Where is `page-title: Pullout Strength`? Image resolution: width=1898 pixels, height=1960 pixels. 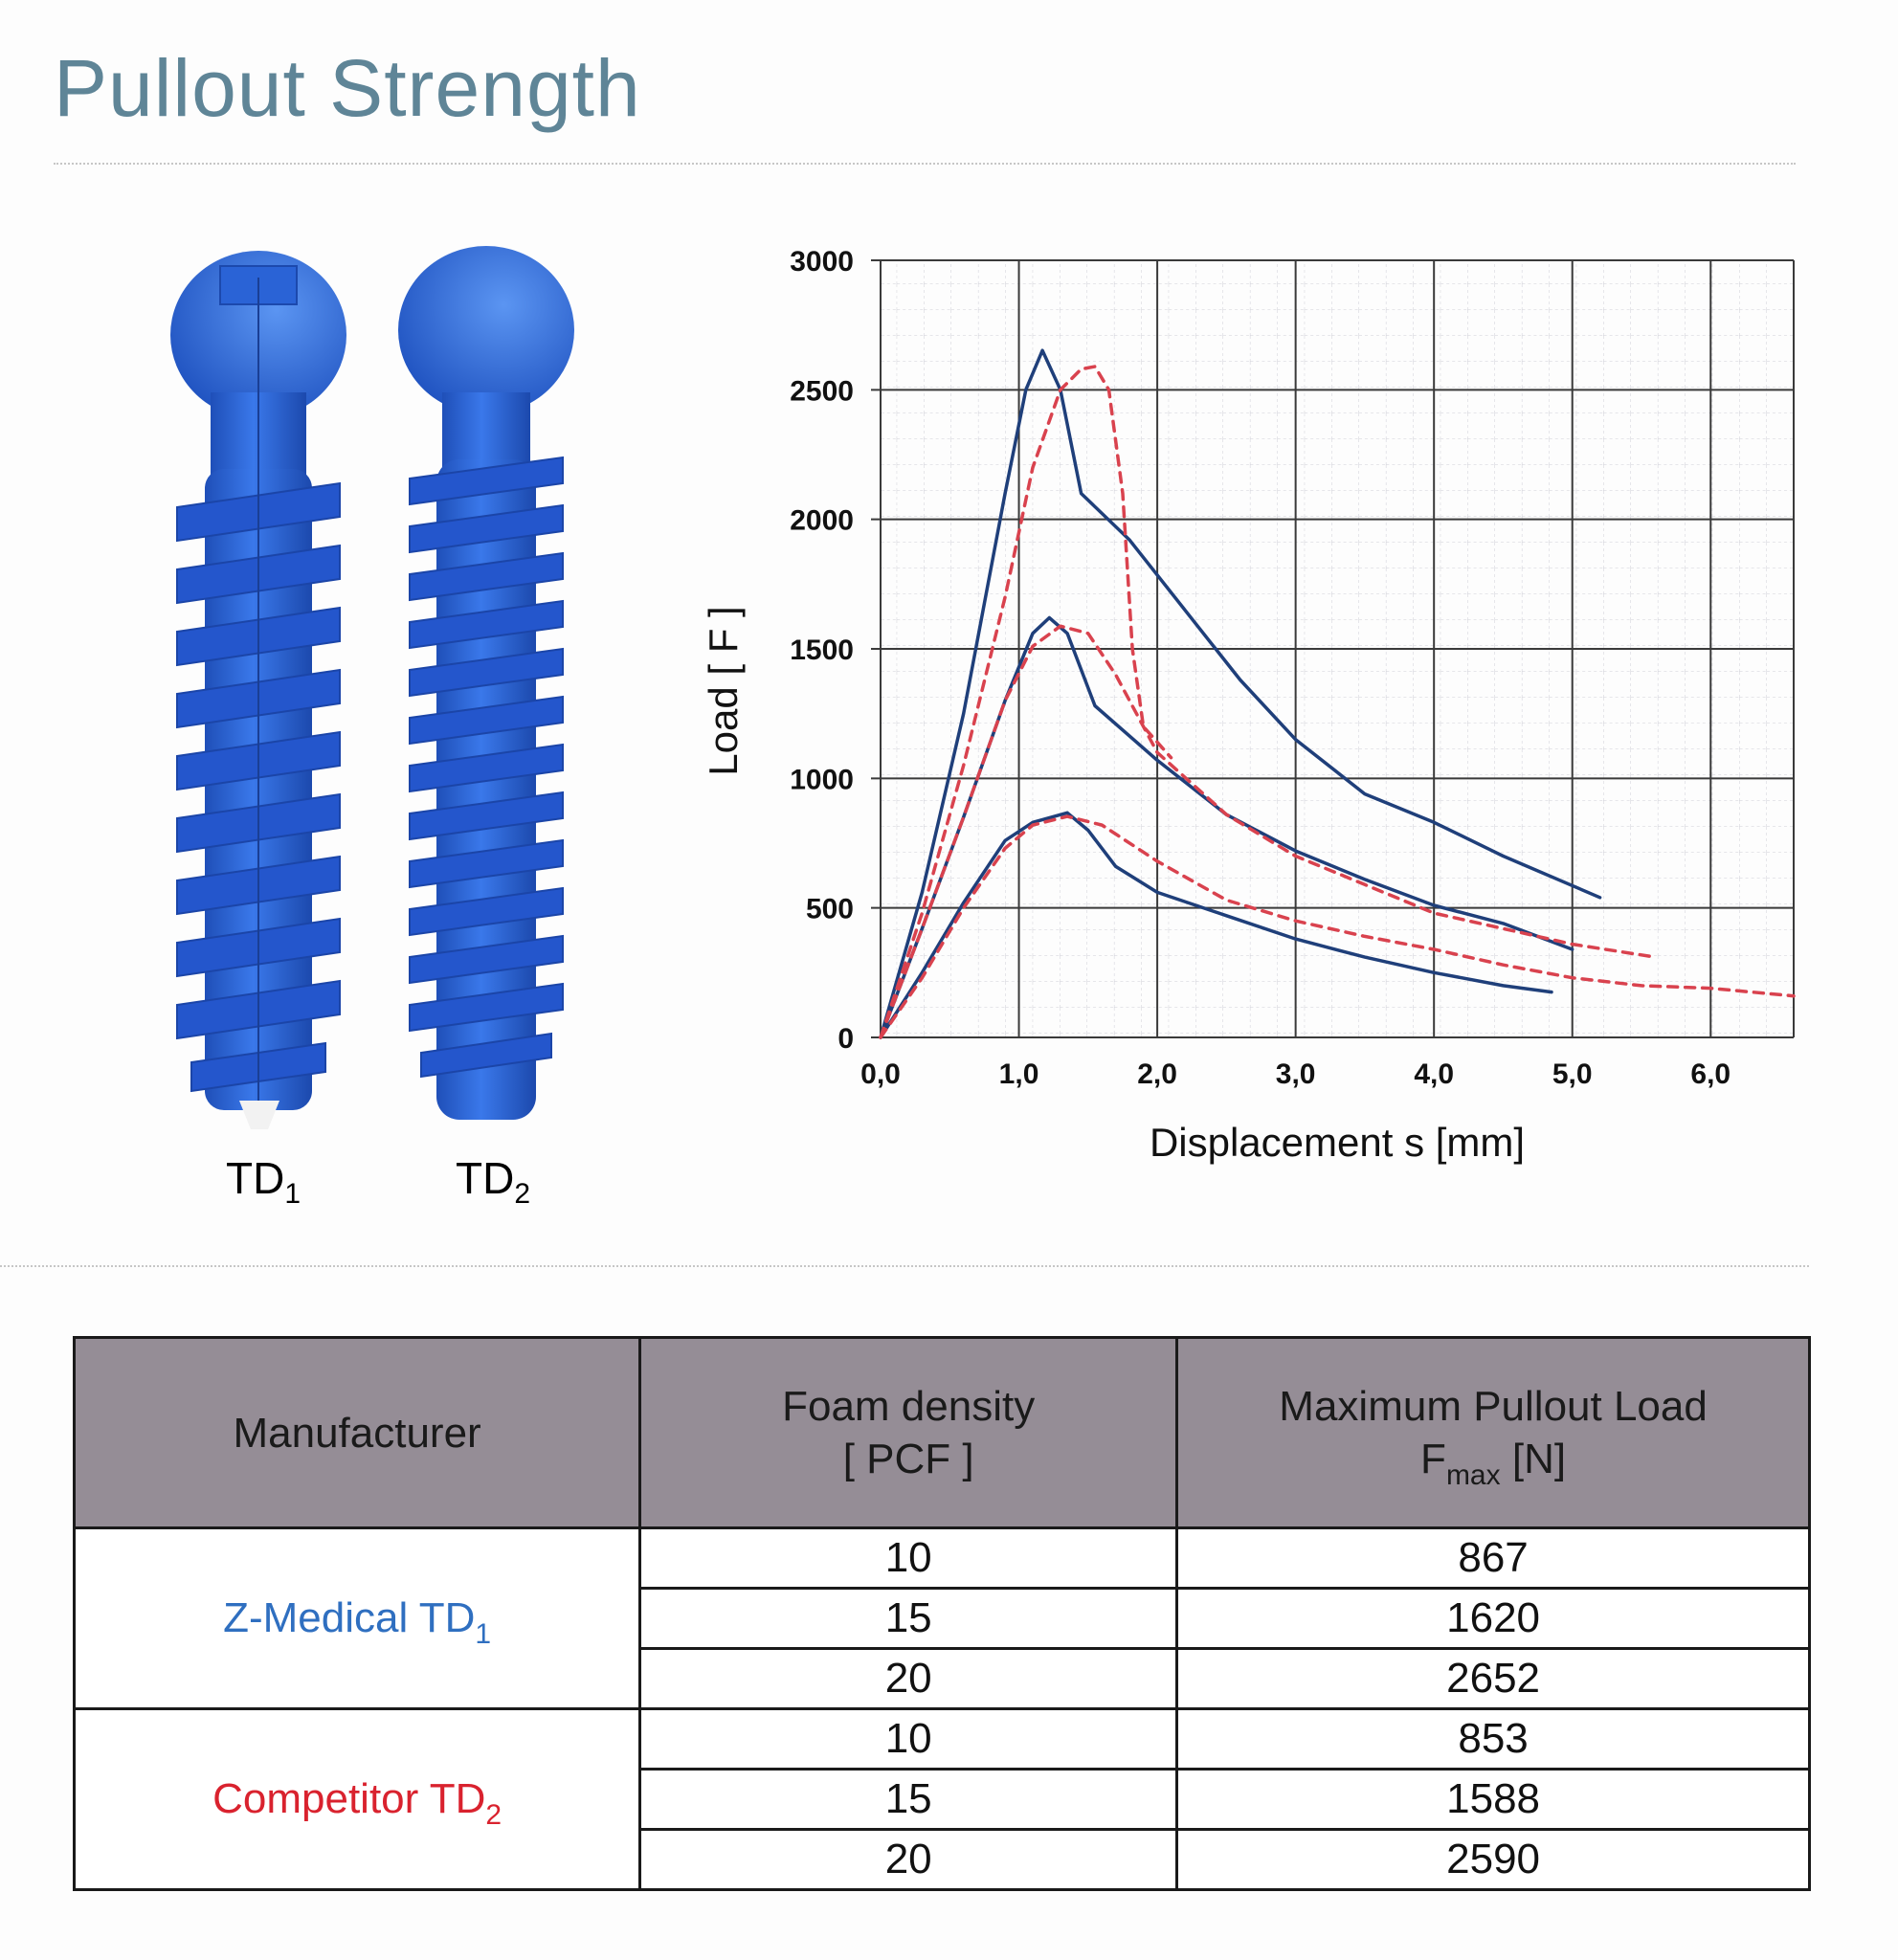 page-title: Pullout Strength is located at coordinates (347, 88).